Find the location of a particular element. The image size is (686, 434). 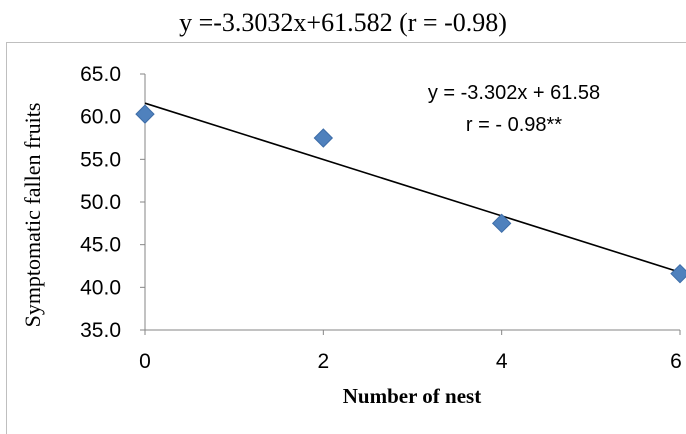

x-tick-label: 2 is located at coordinates (323, 361).